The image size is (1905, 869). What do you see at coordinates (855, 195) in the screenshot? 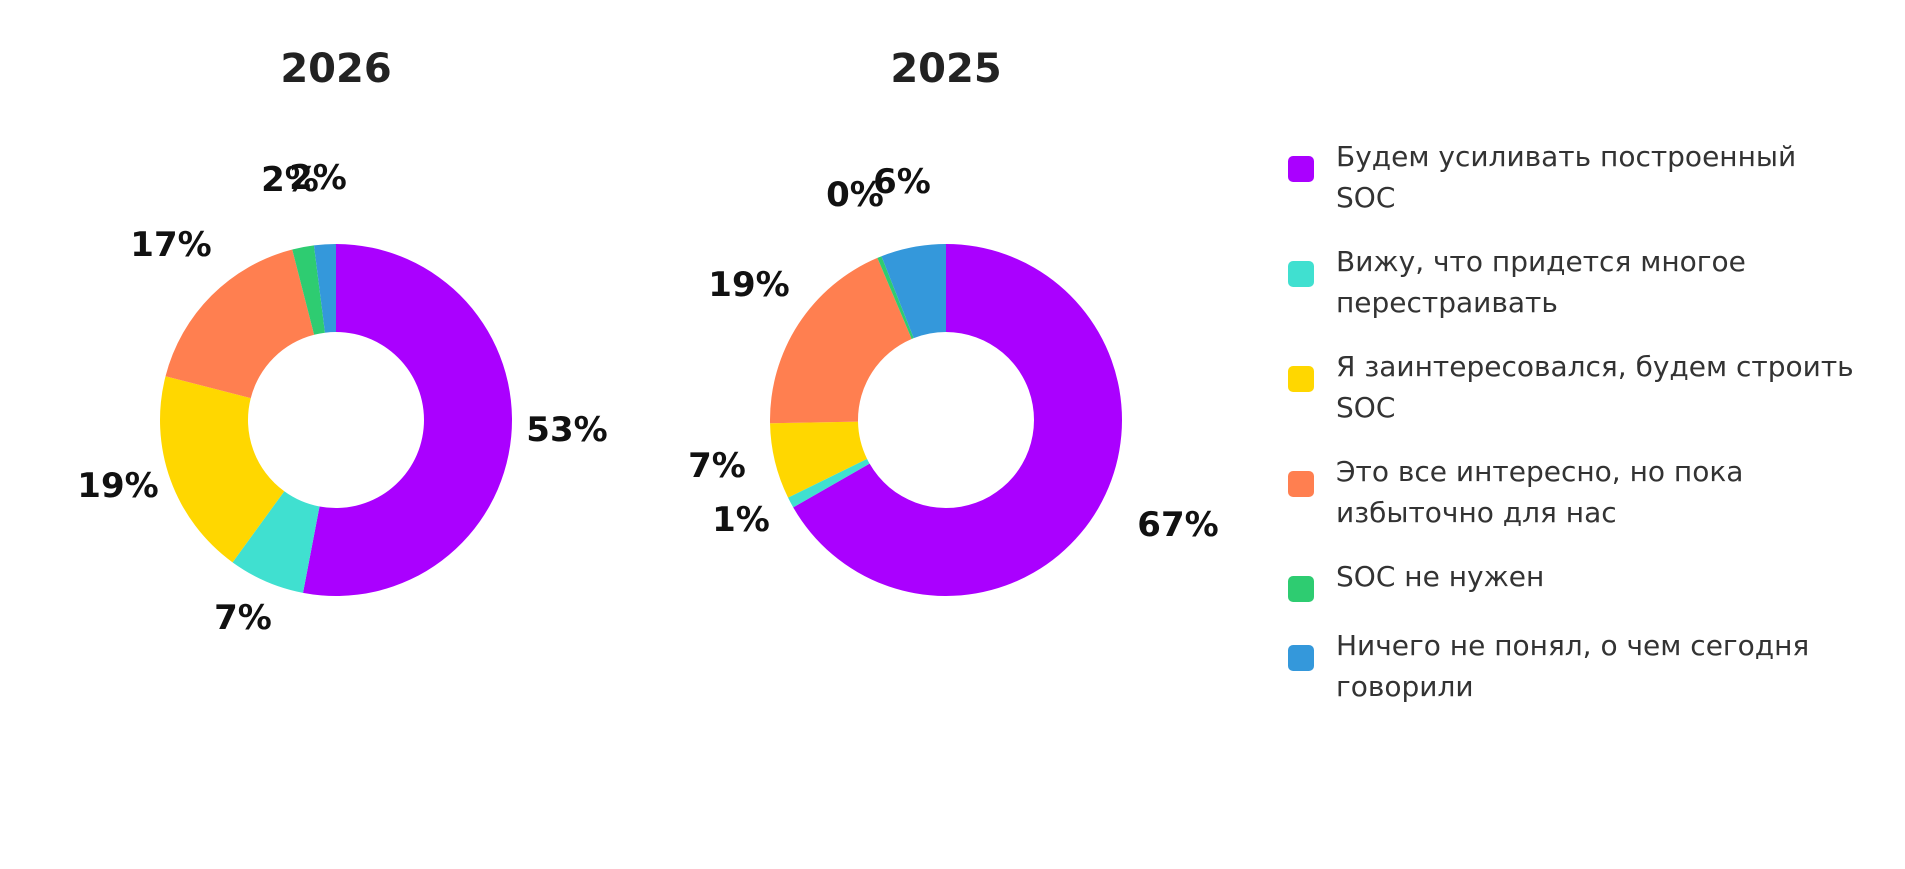
I see `slice-data-label: 0%` at bounding box center [855, 195].